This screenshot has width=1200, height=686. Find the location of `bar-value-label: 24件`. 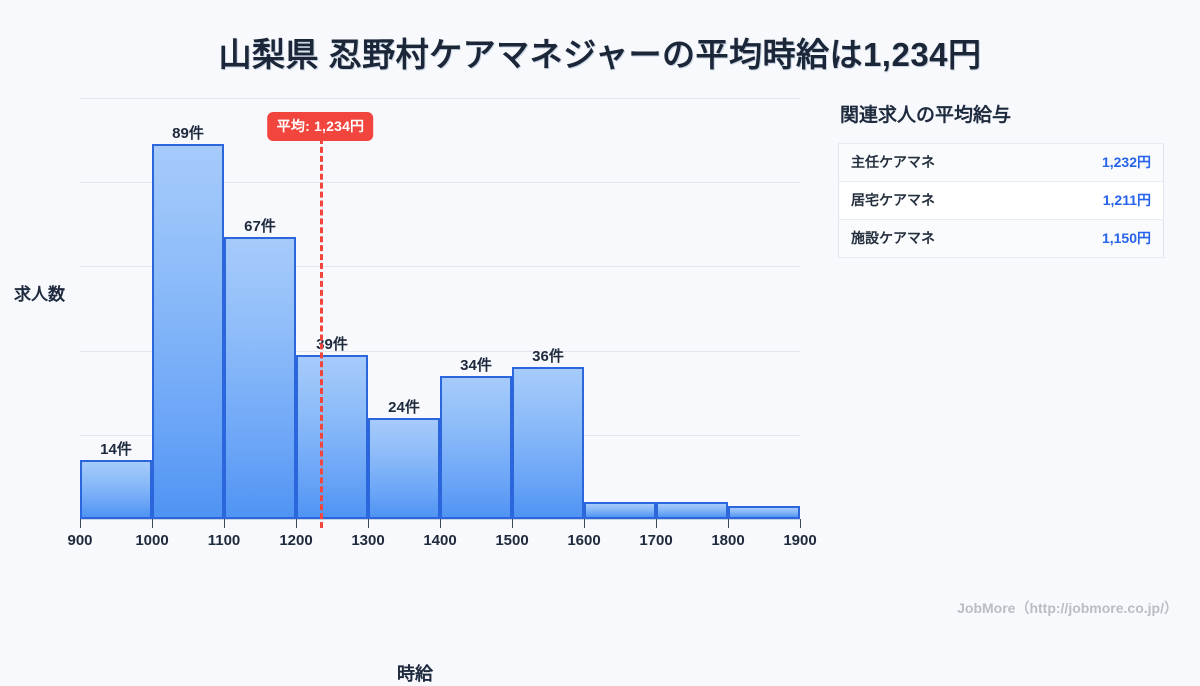

bar-value-label: 24件 is located at coordinates (404, 407).